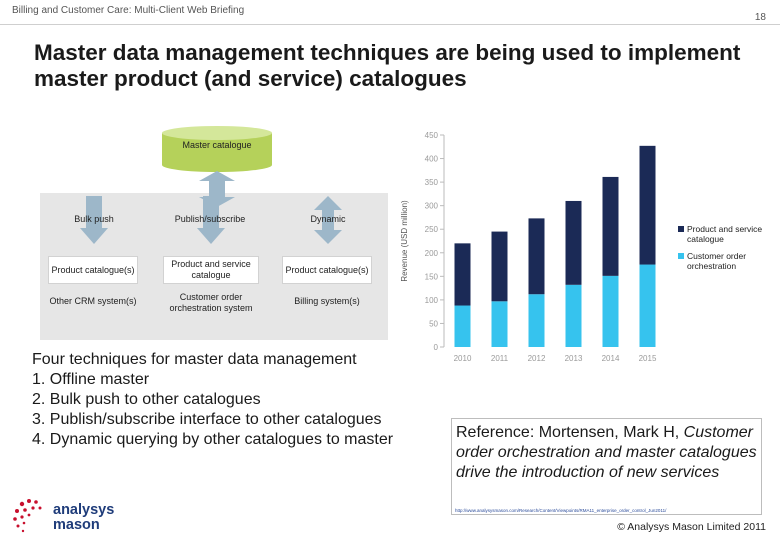 Image resolution: width=780 pixels, height=540 pixels. I want to click on legend-item-order-orchestration: Customer order orchestration, so click(728, 261).